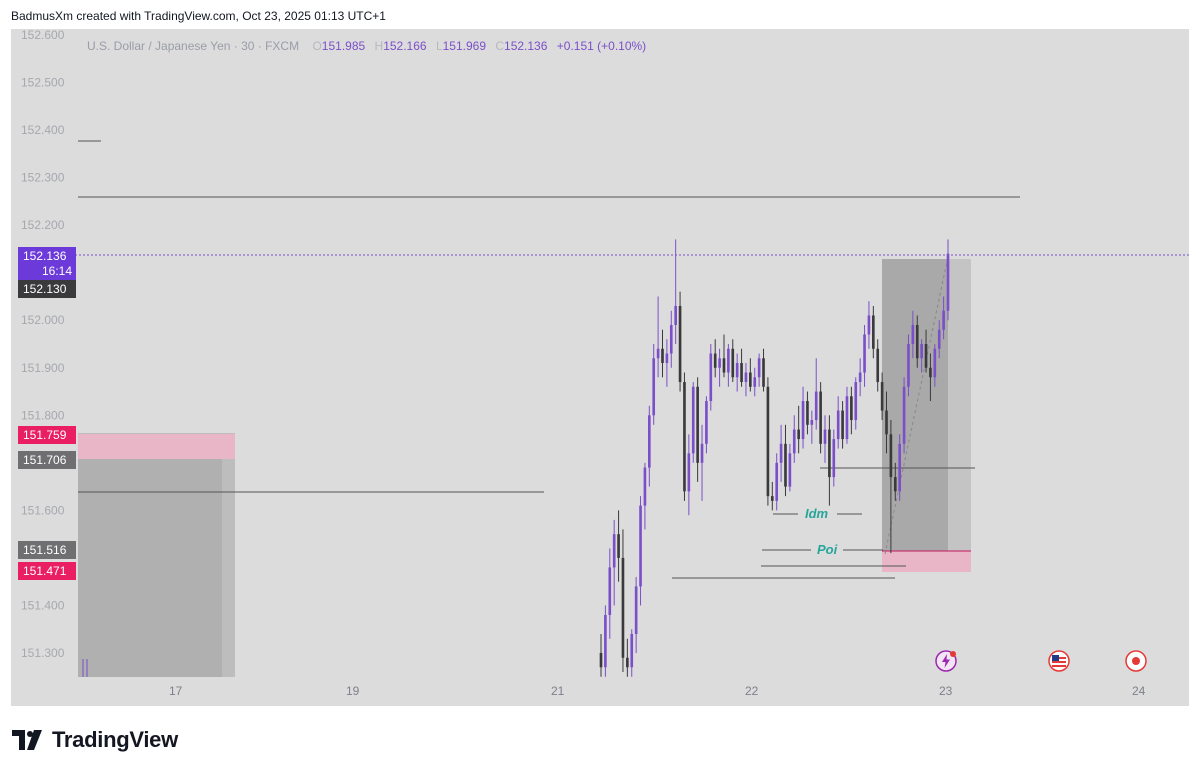 This screenshot has height=772, width=1200. I want to click on record-event-icon, so click(1136, 661).